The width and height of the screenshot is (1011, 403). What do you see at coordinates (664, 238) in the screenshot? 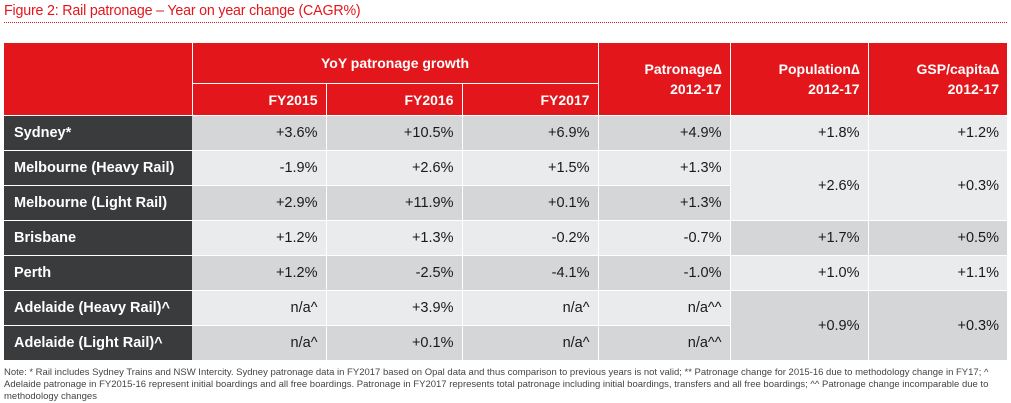
I see `cell-patronage: -0.7%` at bounding box center [664, 238].